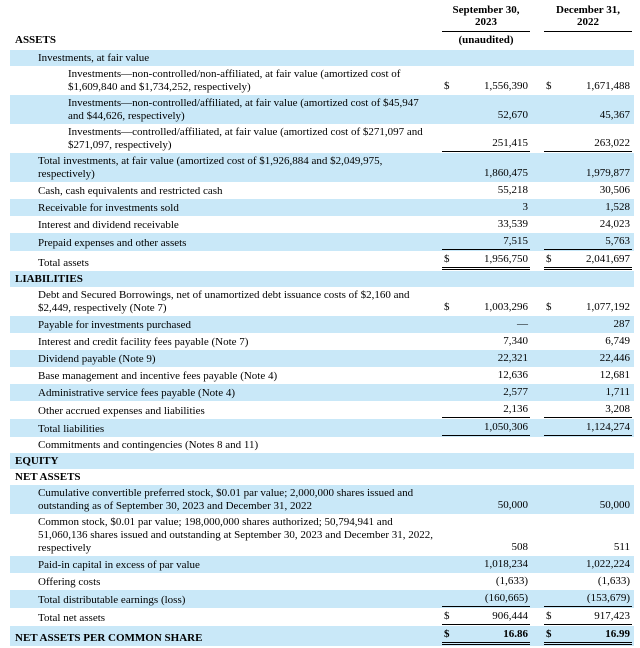 This screenshot has height=648, width=640. What do you see at coordinates (617, 340) in the screenshot?
I see `value: 6,749` at bounding box center [617, 340].